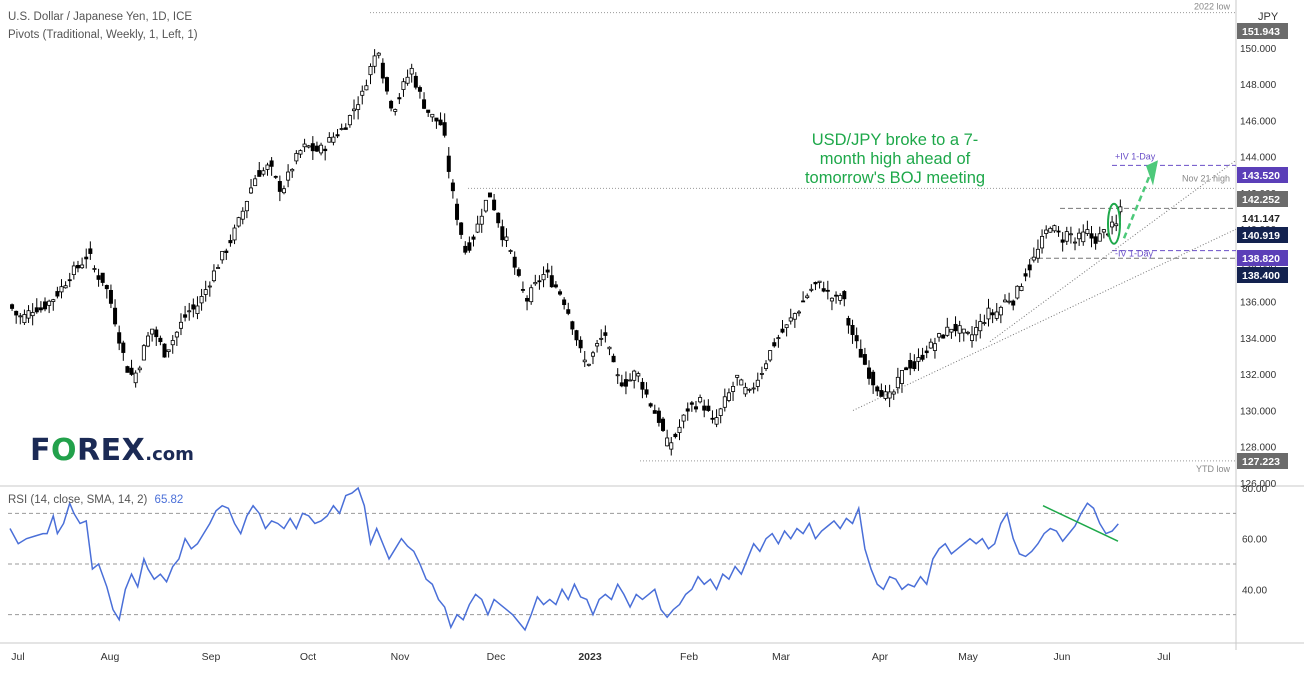 The width and height of the screenshot is (1304, 677). I want to click on price-tick: 126.000, so click(1258, 484).